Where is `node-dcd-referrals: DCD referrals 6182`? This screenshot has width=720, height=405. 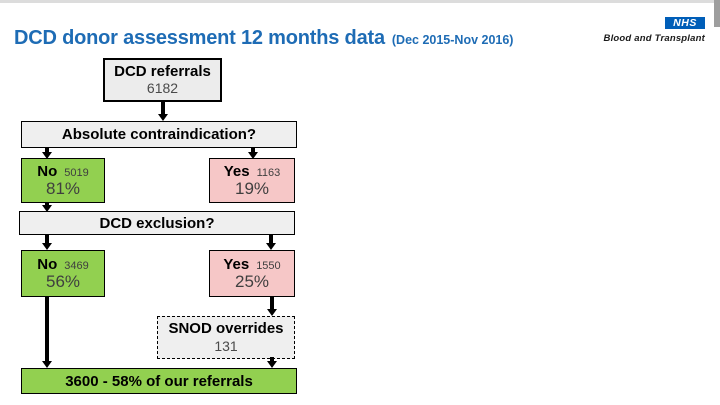 node-dcd-referrals: DCD referrals 6182 is located at coordinates (162, 80).